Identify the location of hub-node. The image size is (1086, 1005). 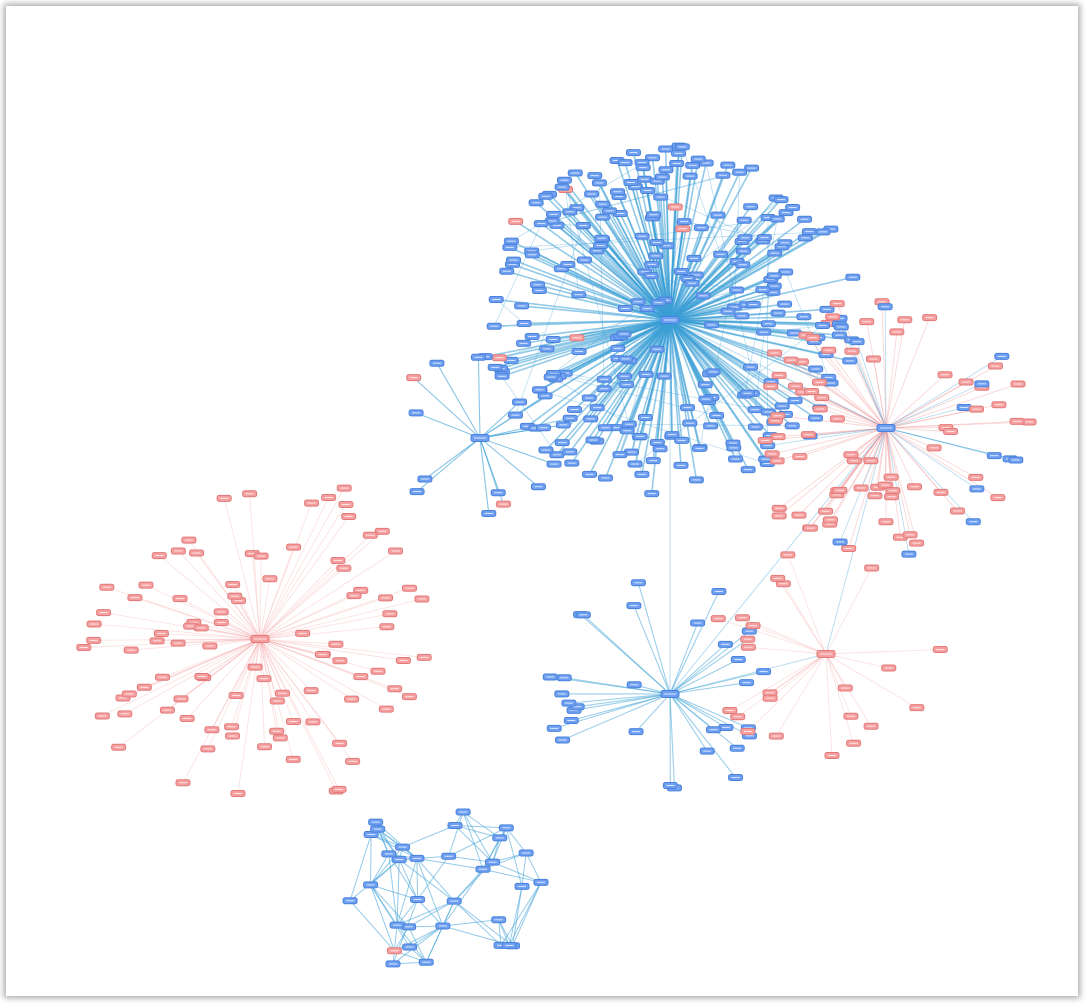
(826, 654).